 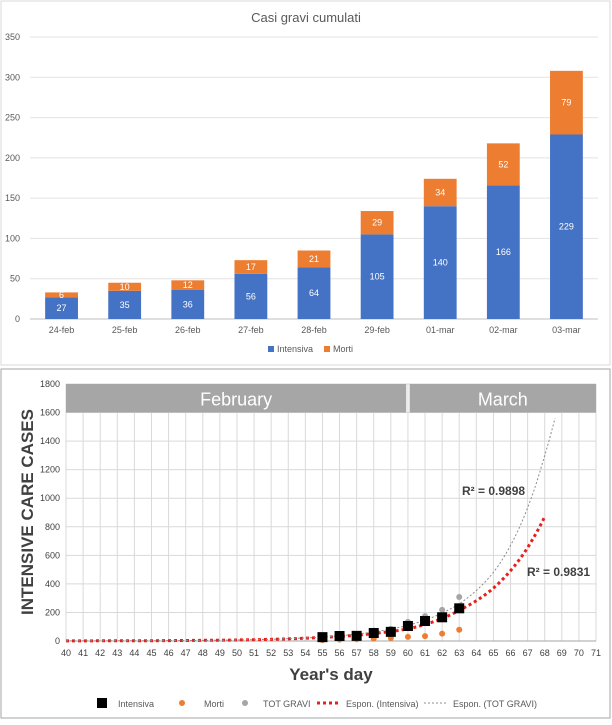 I want to click on bar-data-label: 6, so click(x=61, y=295).